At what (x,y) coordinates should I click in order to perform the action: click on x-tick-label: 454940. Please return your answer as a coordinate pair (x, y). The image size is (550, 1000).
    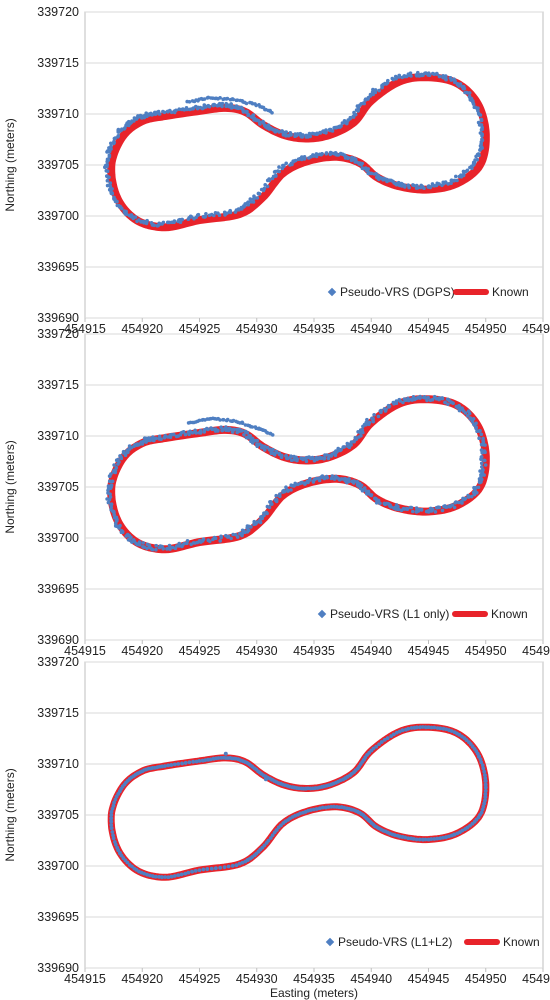
    Looking at the image, I should click on (371, 329).